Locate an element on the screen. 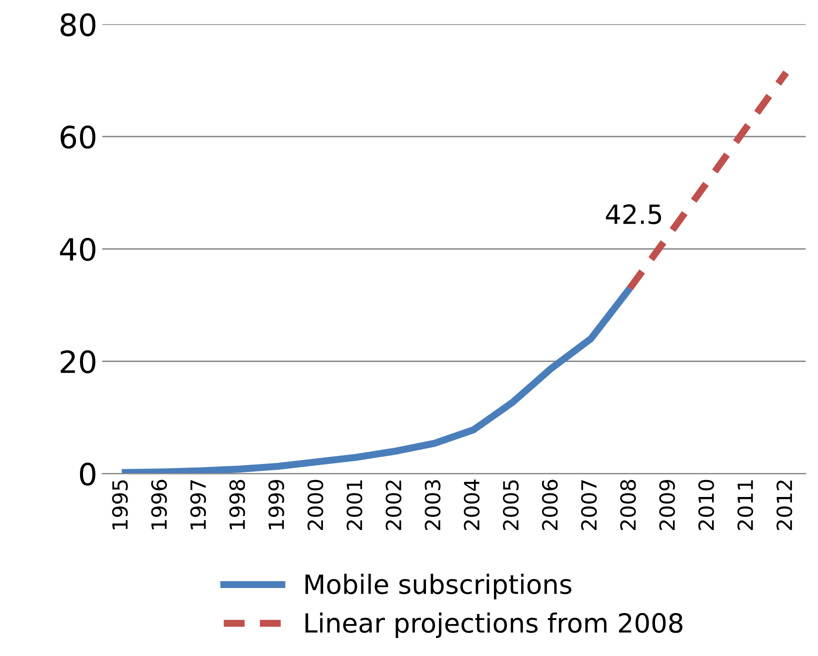 The width and height of the screenshot is (818, 656). x-tick-label: 2004 is located at coordinates (472, 505).